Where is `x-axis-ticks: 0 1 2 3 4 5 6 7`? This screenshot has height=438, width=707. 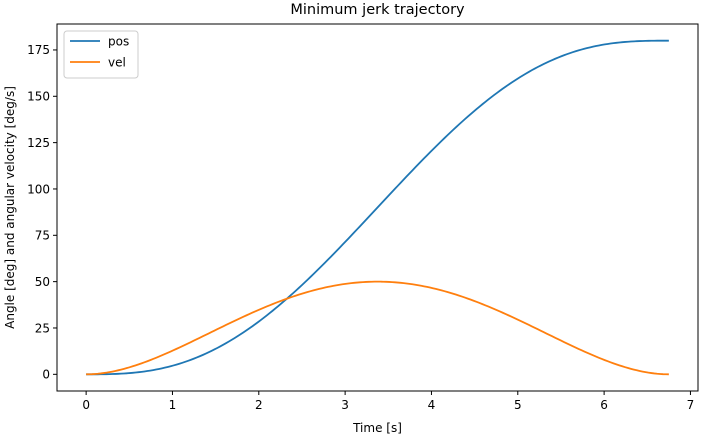
x-axis-ticks: 0 1 2 3 4 5 6 7 is located at coordinates (388, 401).